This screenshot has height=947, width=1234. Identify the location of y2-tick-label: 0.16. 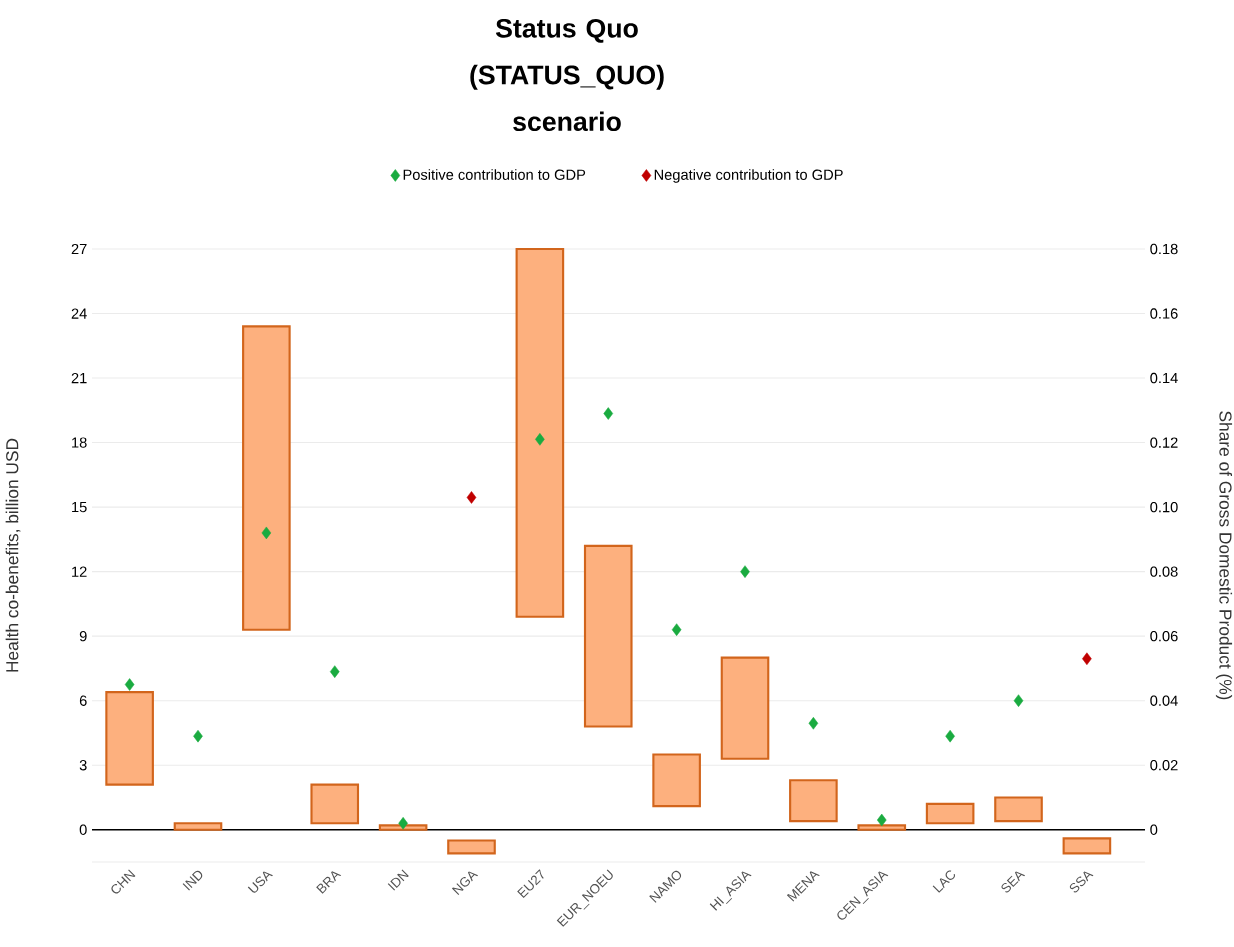
(1164, 313).